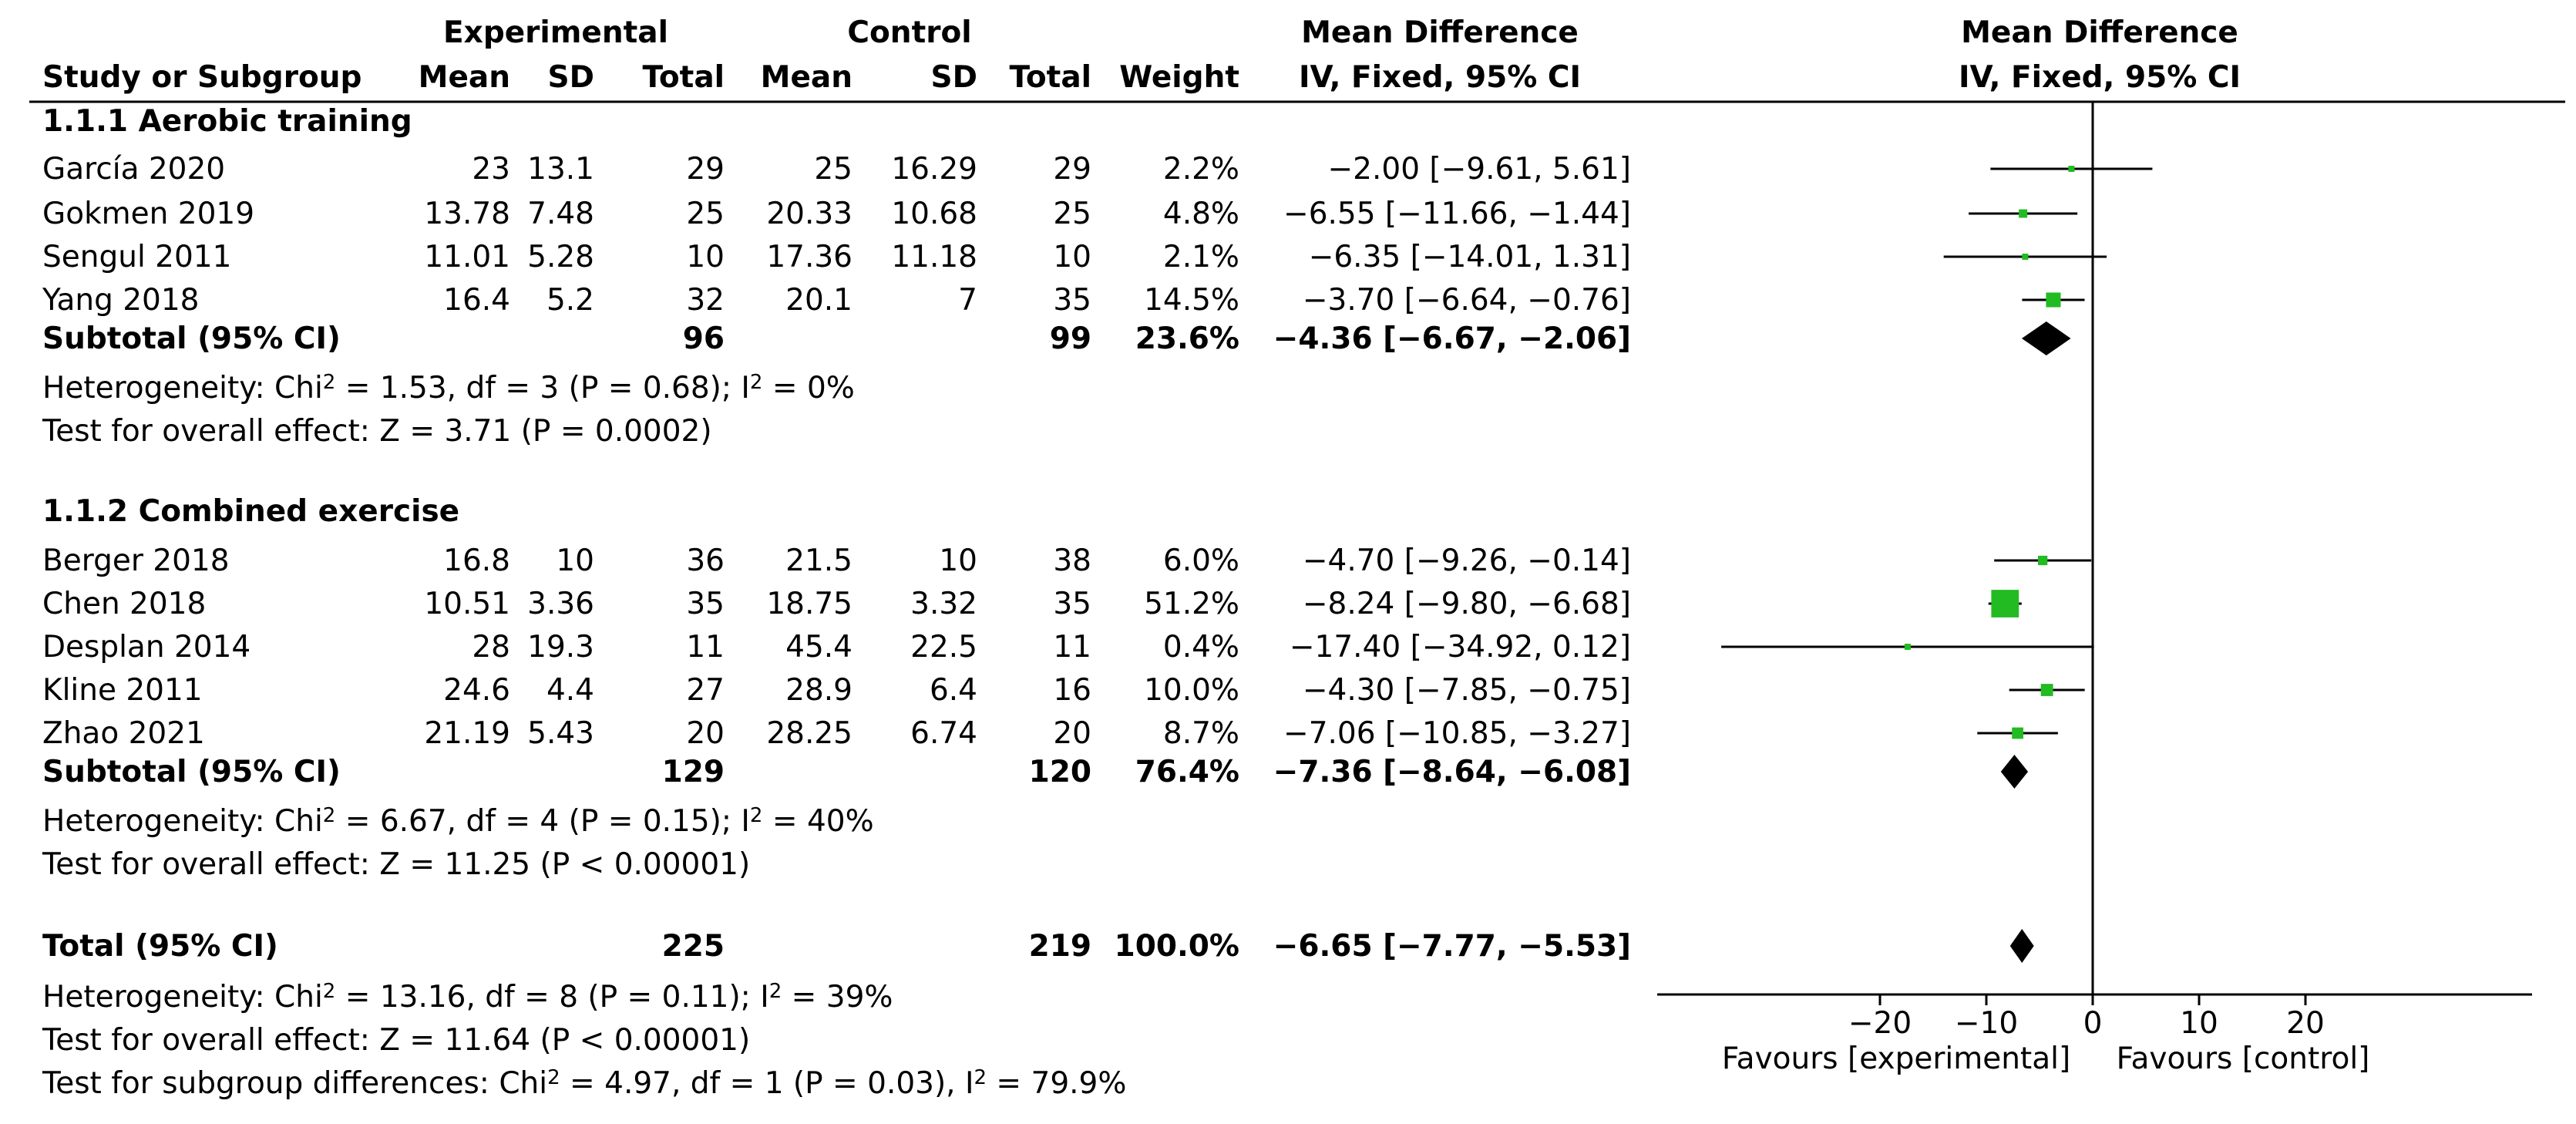 Image resolution: width=2576 pixels, height=1124 pixels. What do you see at coordinates (909, 32) in the screenshot?
I see `control-group-header: Control` at bounding box center [909, 32].